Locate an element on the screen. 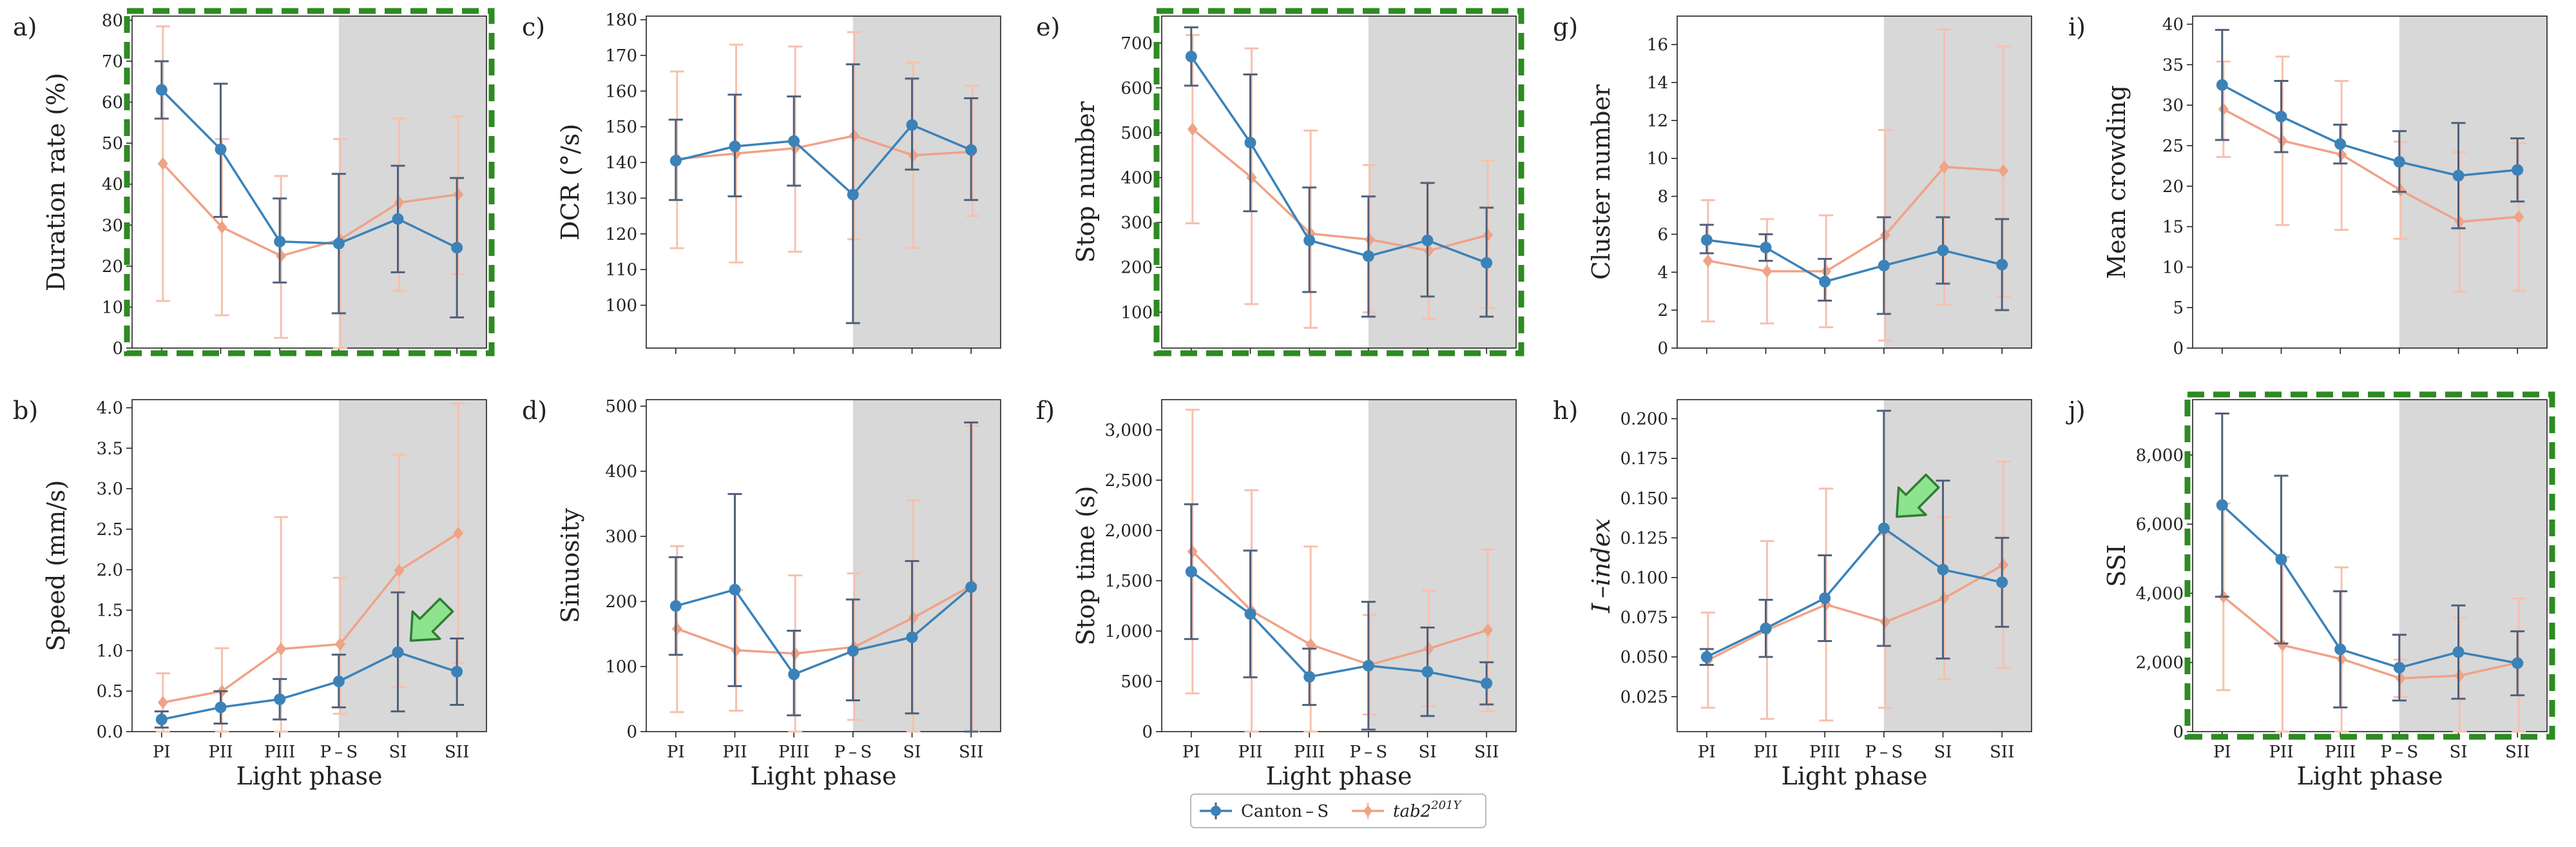 Image resolution: width=2576 pixels, height=847 pixels. y-tick-label: 2.5 is located at coordinates (110, 530).